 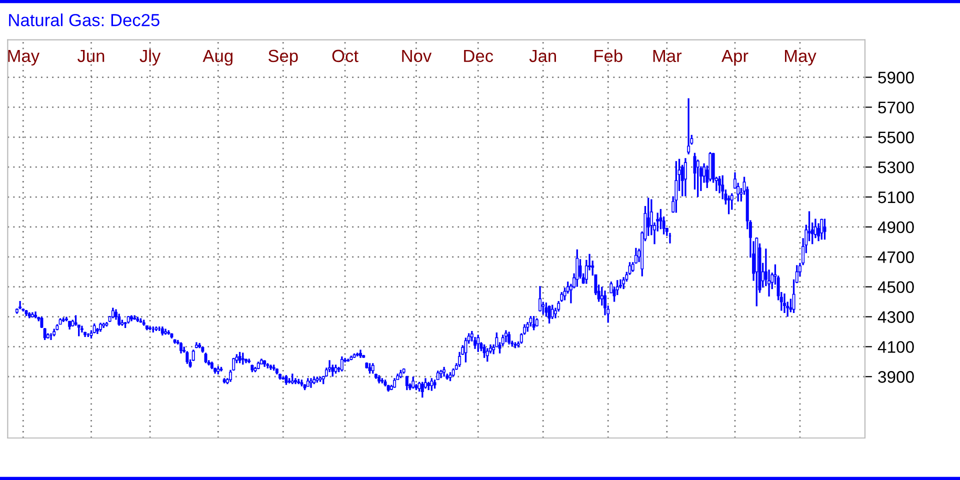 What do you see at coordinates (150, 57) in the screenshot?
I see `x-tick-label: Jly` at bounding box center [150, 57].